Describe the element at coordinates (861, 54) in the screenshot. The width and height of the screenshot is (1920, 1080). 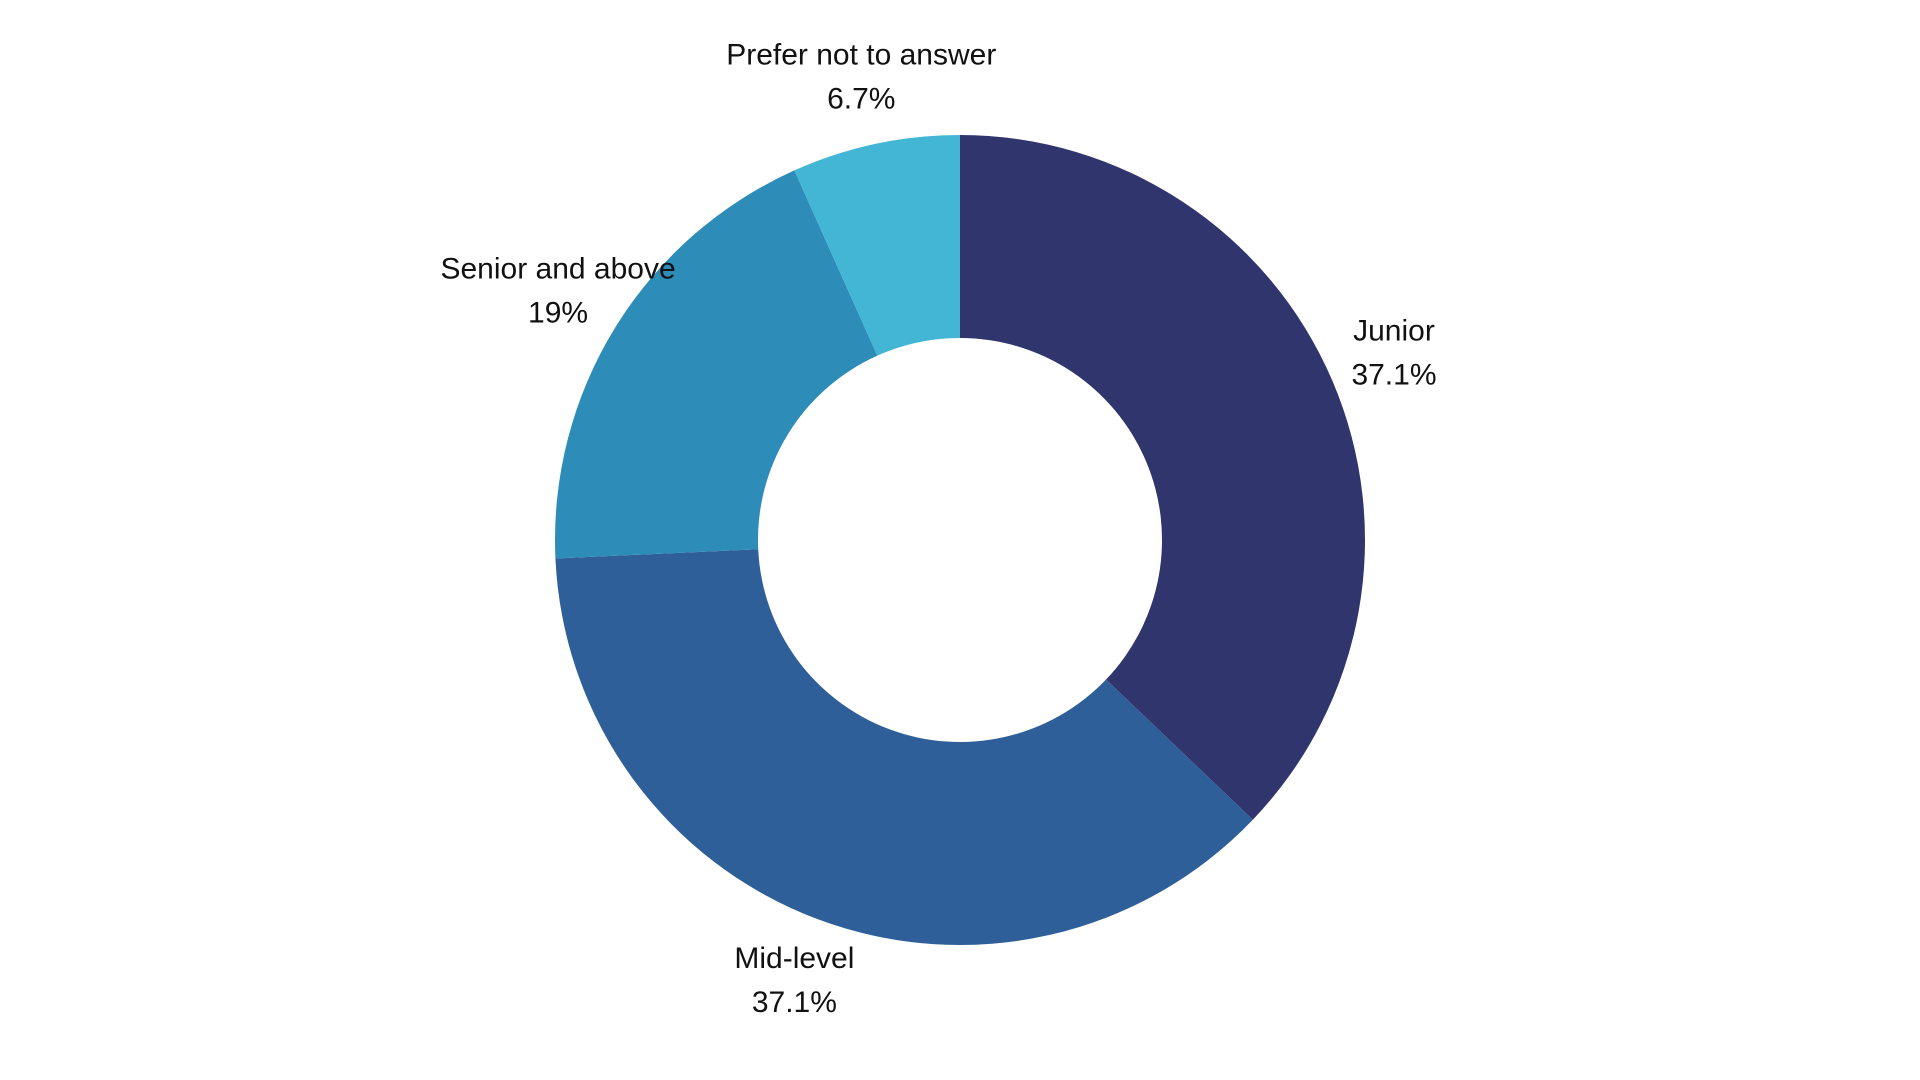
I see `slice-label: Prefer not to answer` at that location.